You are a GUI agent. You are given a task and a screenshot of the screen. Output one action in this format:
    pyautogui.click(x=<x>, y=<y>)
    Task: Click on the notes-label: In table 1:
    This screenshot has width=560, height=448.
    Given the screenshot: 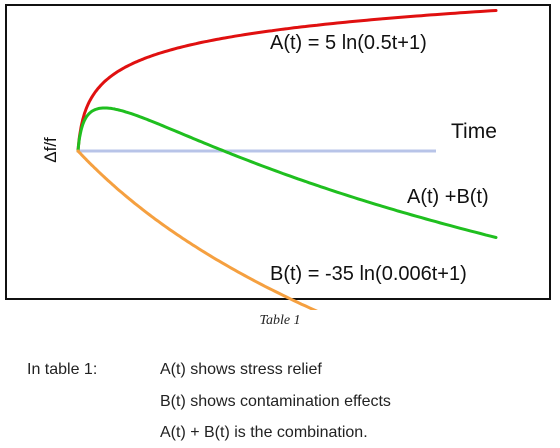 What is the action you would take?
    pyautogui.click(x=62, y=369)
    